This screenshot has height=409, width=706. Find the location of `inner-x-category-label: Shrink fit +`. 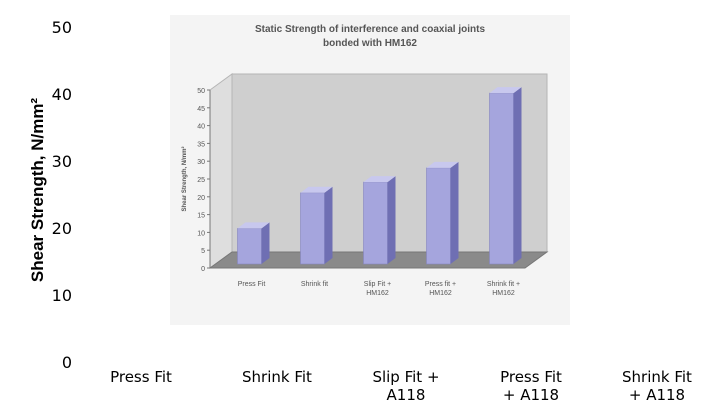

inner-x-category-label: Shrink fit + is located at coordinates (503, 284).